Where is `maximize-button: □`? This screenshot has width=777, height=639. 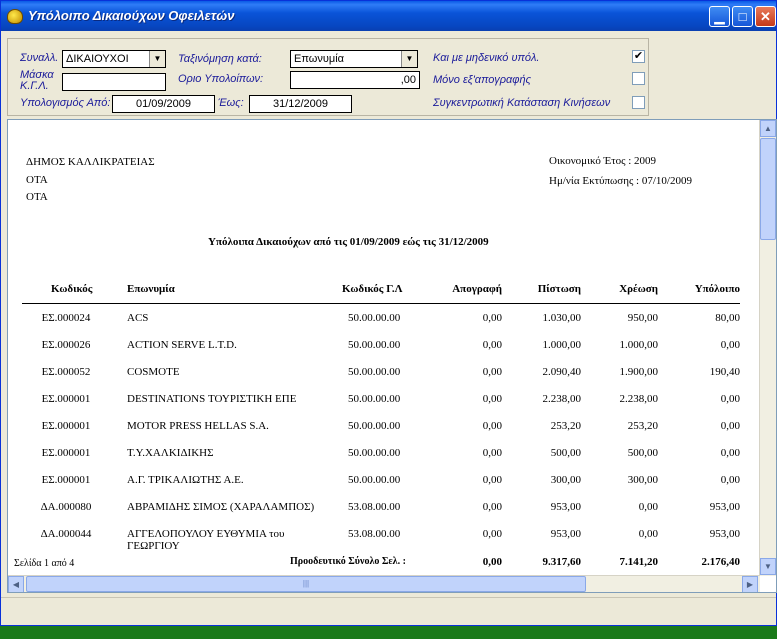 maximize-button: □ is located at coordinates (742, 16).